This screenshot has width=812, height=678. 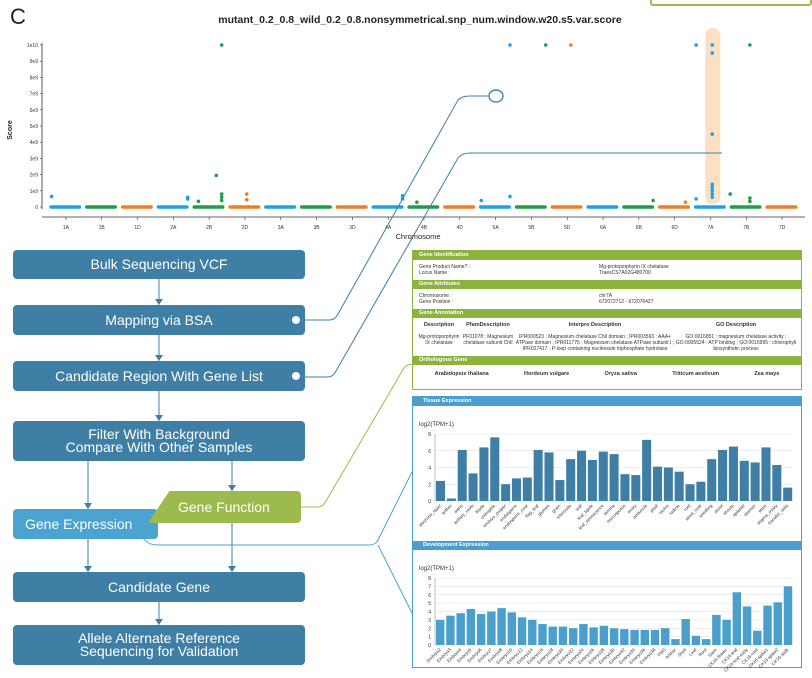 What do you see at coordinates (440, 632) in the screenshot?
I see `bar-Embryo2` at bounding box center [440, 632].